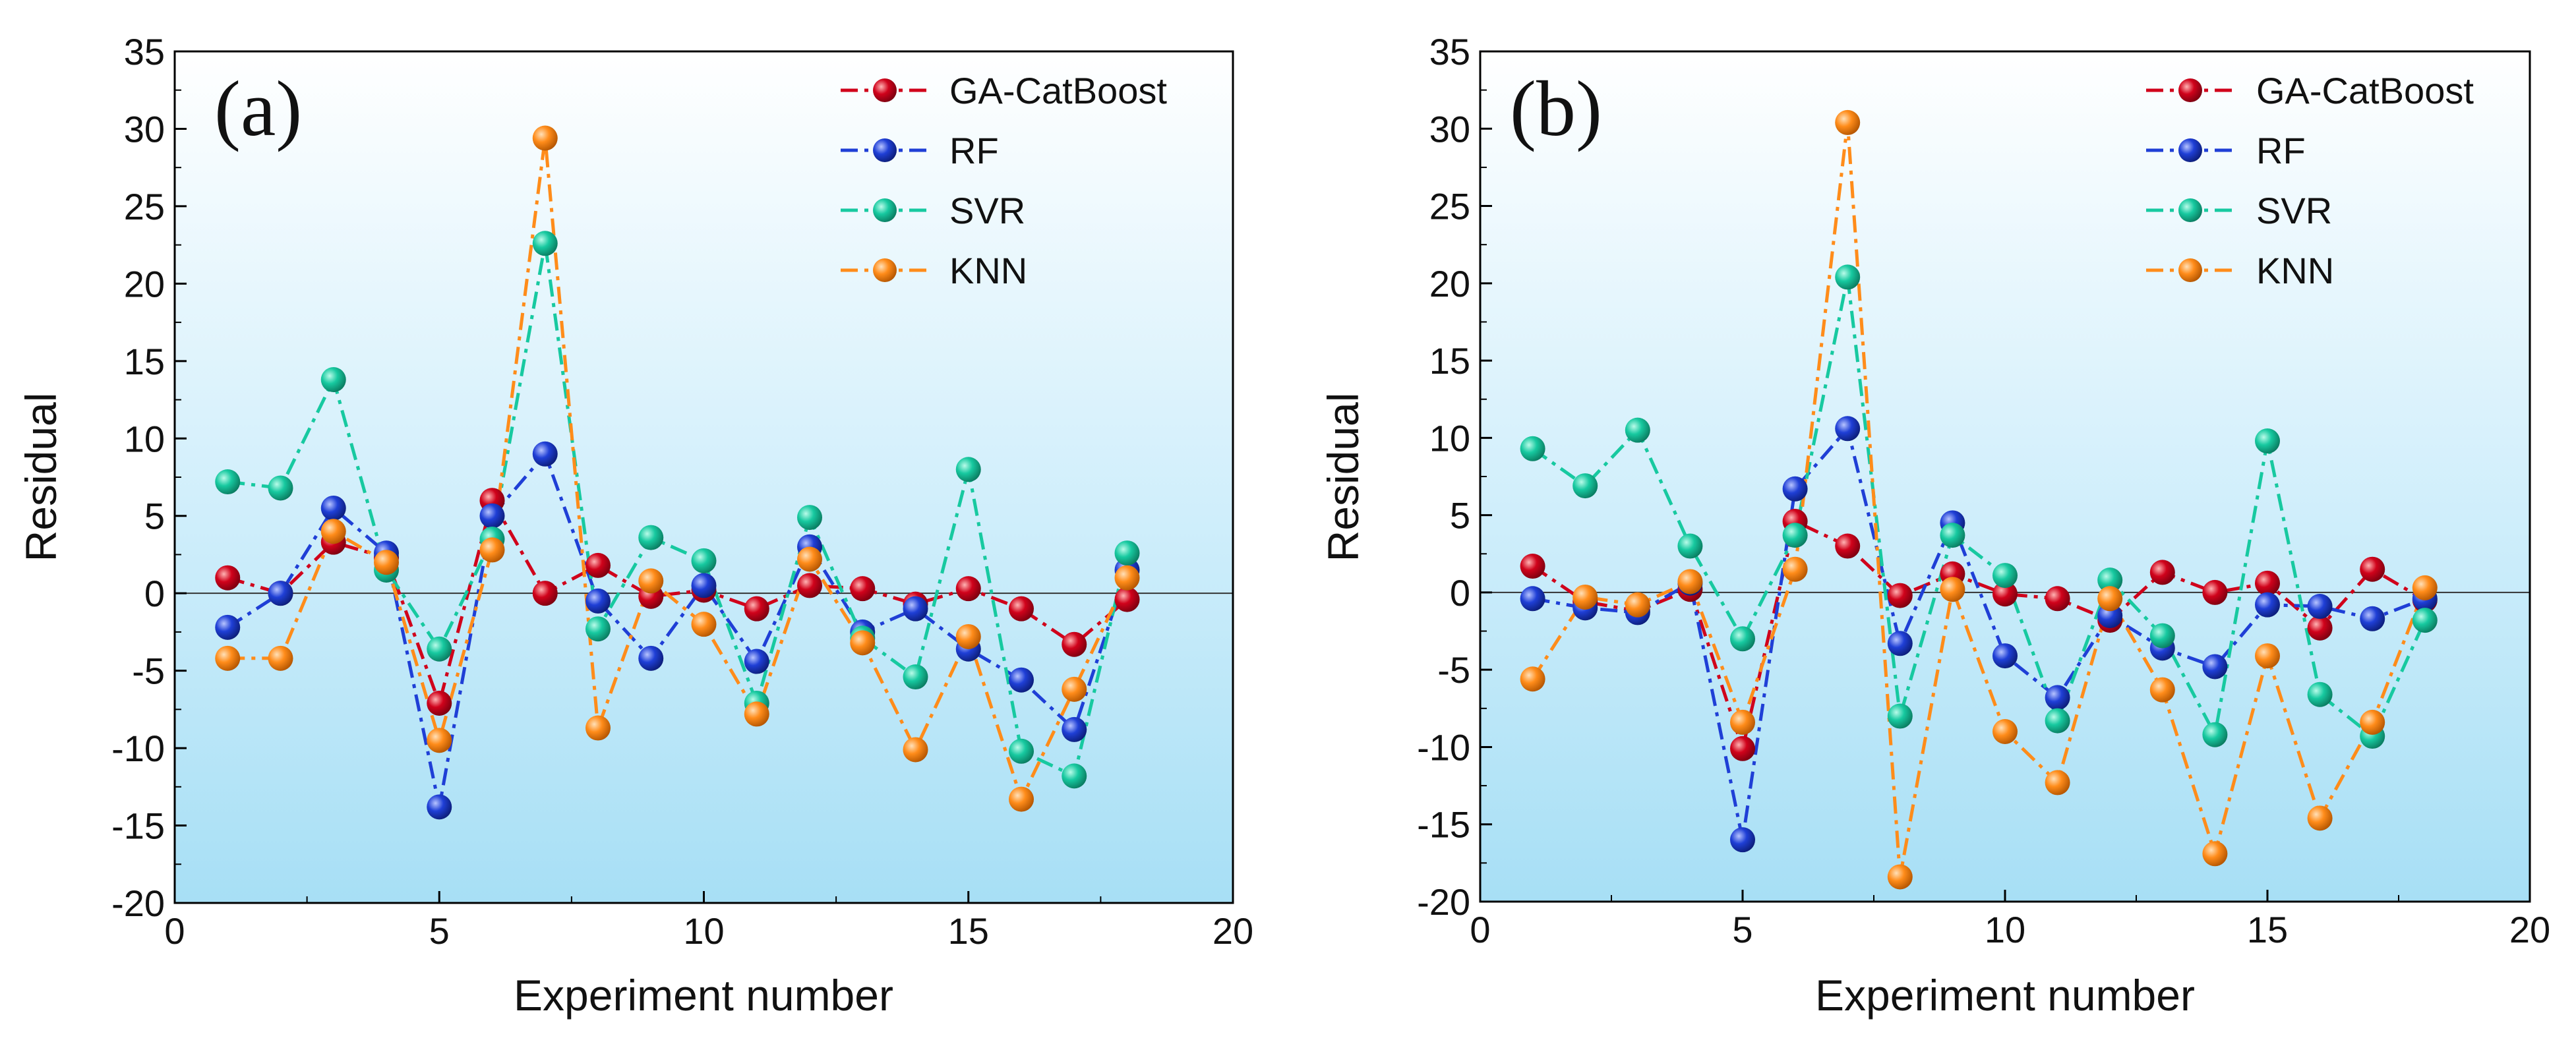 Image resolution: width=2576 pixels, height=1042 pixels. What do you see at coordinates (258, 108) in the screenshot?
I see `panel-label-a: (a)` at bounding box center [258, 108].